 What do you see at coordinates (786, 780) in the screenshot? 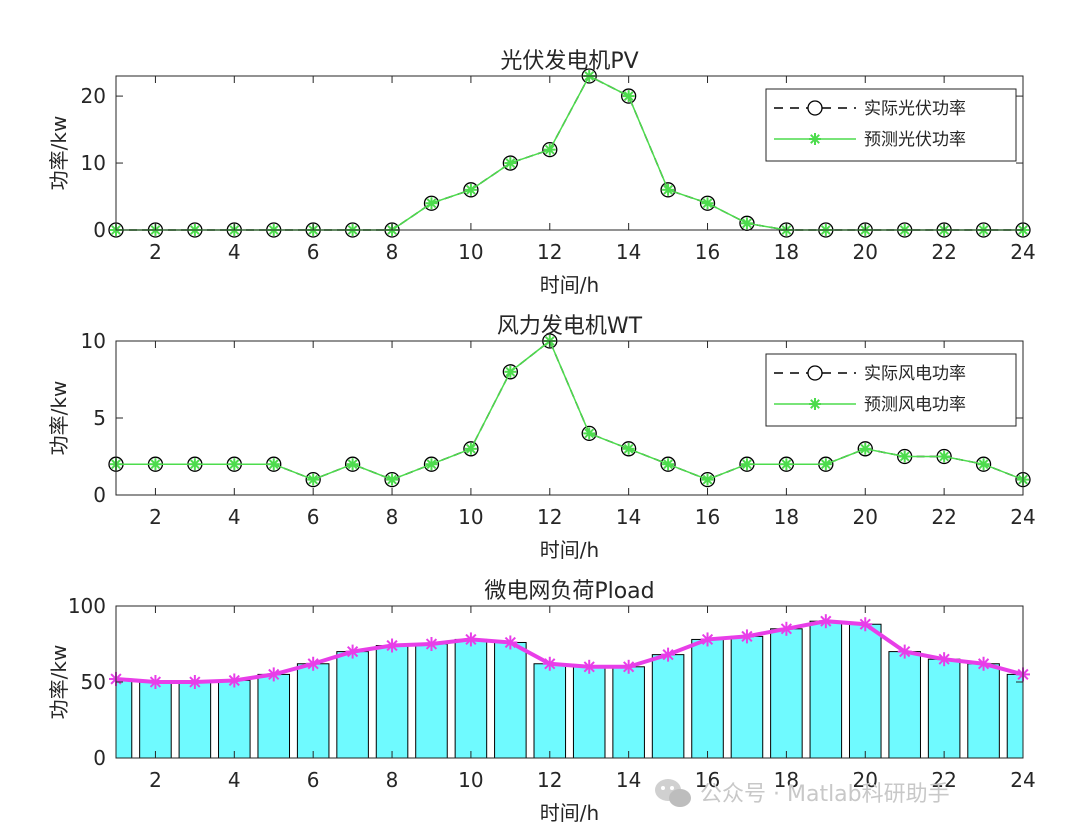
I see `x-tick-label: 18` at bounding box center [786, 780].